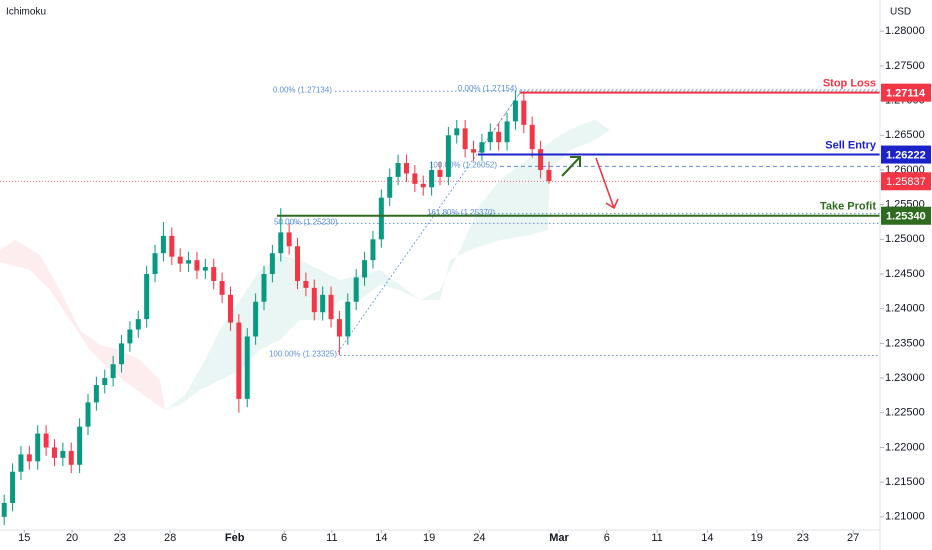 The height and width of the screenshot is (550, 932). Describe the element at coordinates (905, 31) in the screenshot. I see `y-tick-label: 1.28000` at that location.